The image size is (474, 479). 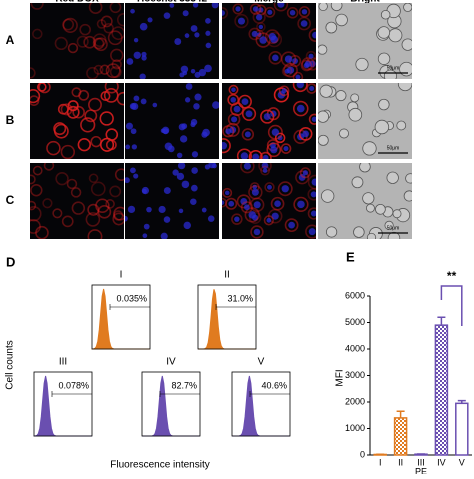 I want to click on y-tick-label: 4000, so click(x=355, y=348).